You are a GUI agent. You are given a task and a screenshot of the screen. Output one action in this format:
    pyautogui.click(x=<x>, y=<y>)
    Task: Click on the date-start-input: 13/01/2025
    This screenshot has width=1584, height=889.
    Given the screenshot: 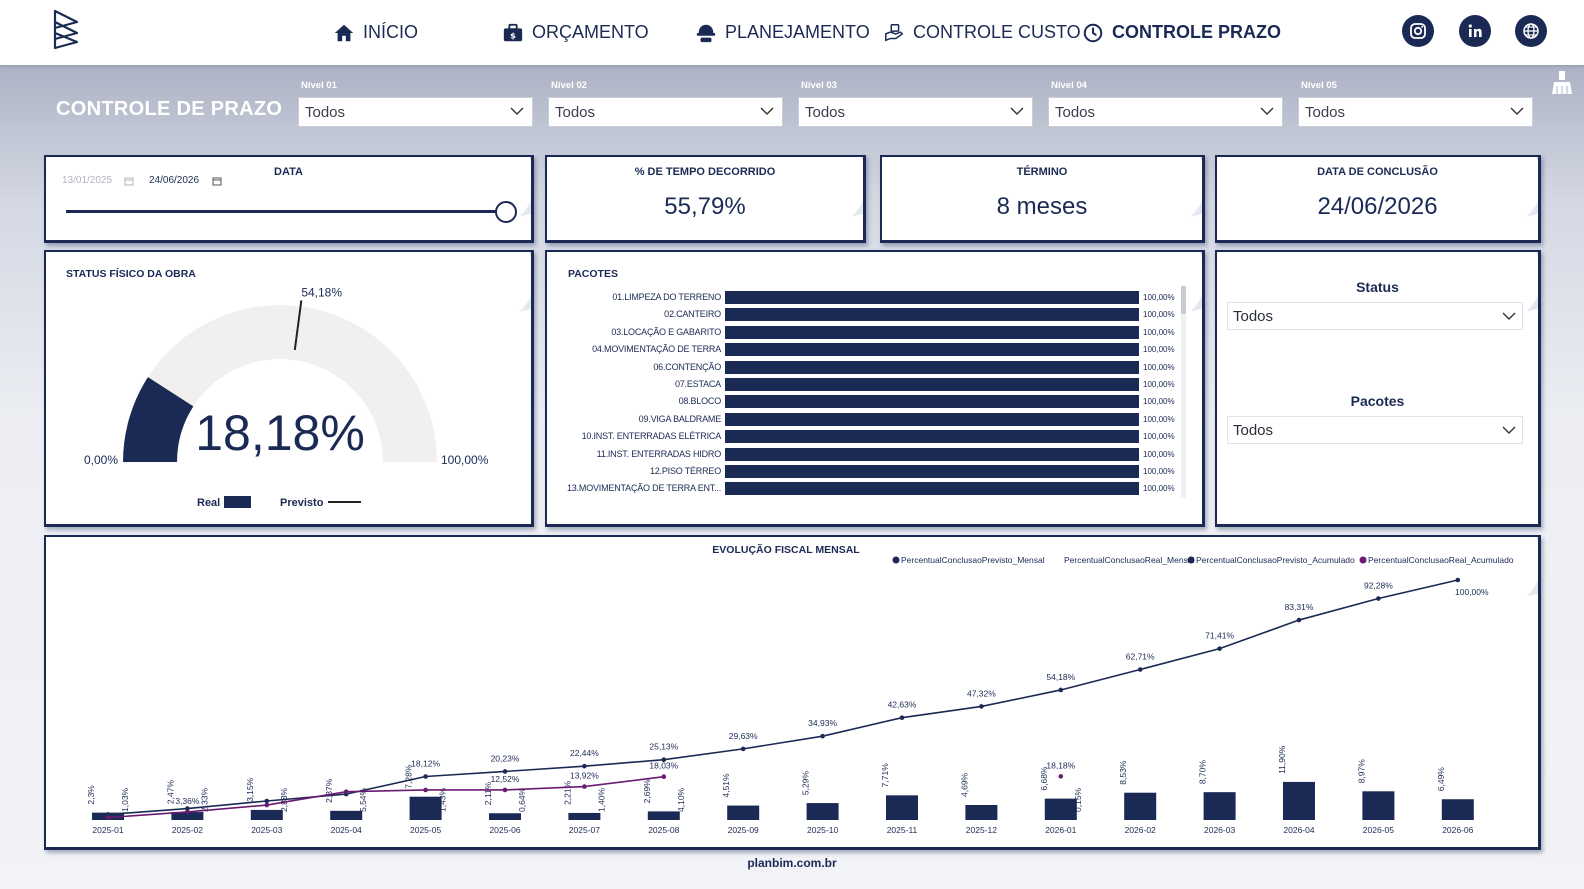 What is the action you would take?
    pyautogui.click(x=87, y=180)
    